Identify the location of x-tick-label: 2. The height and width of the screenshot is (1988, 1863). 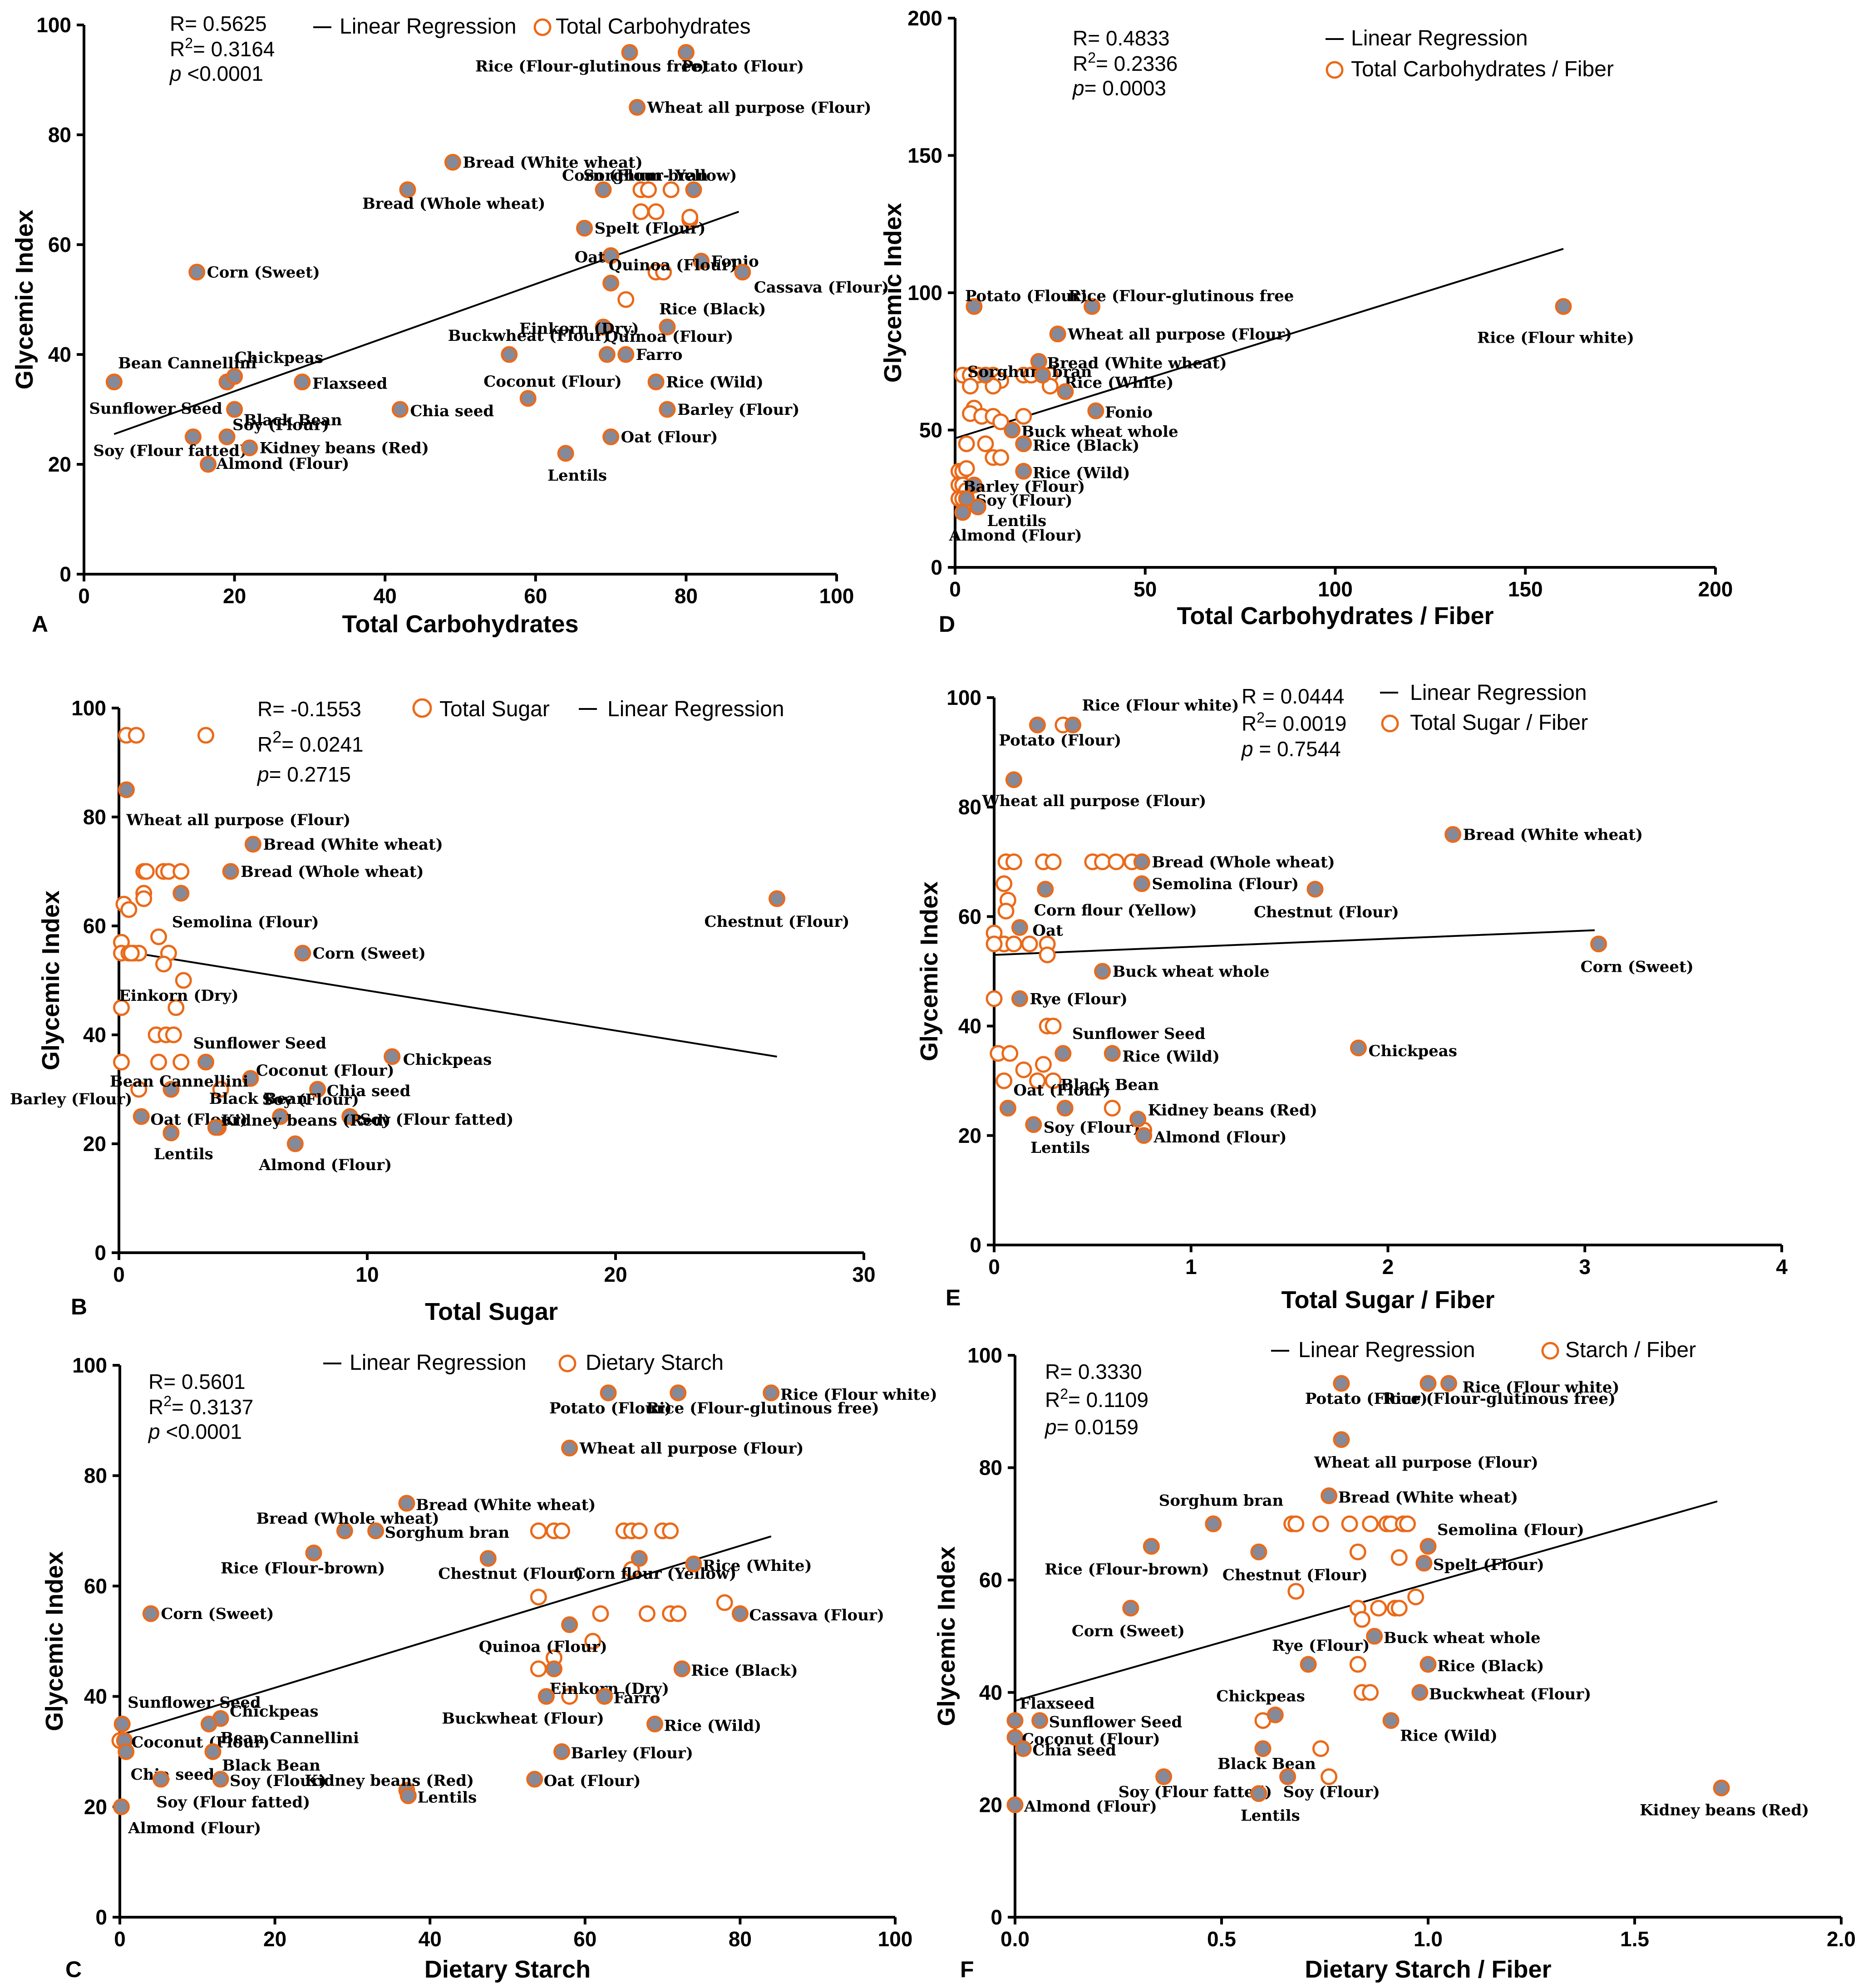
(1388, 1267).